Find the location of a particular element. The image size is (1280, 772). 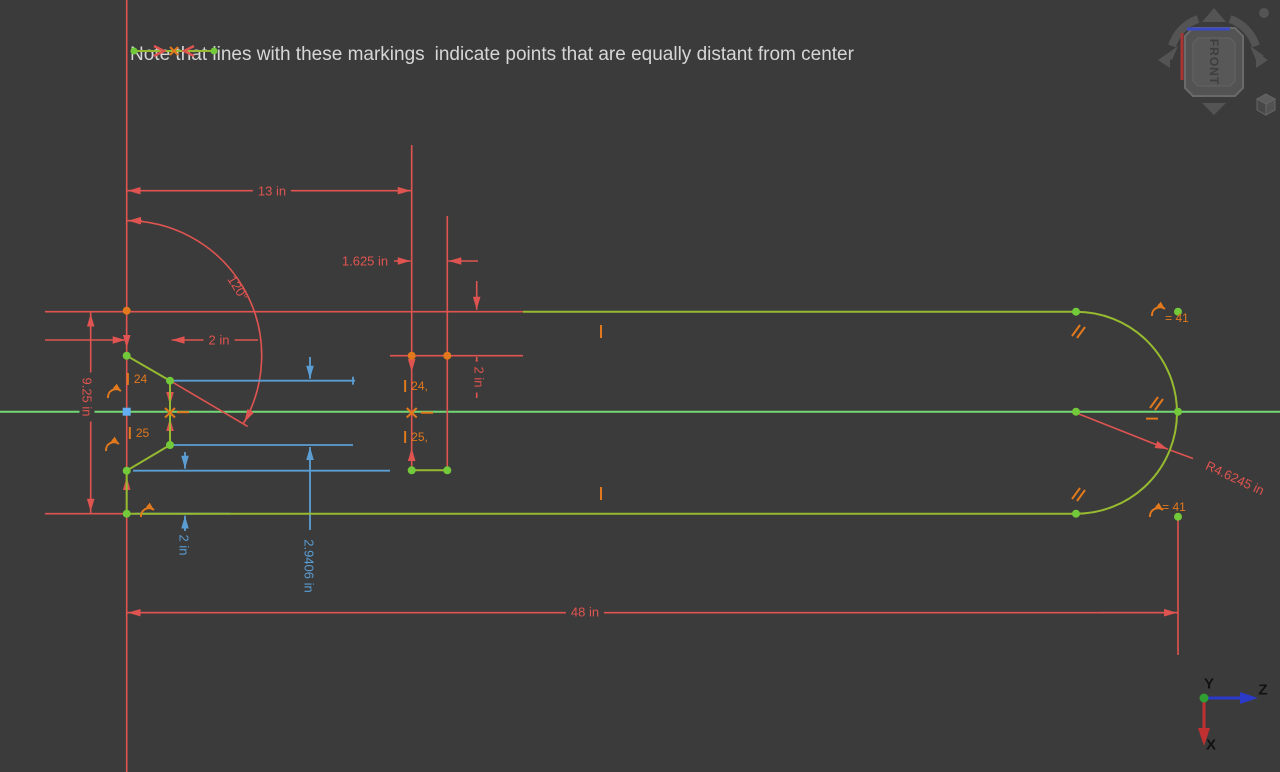

dim-label-1625in: 1.625 in is located at coordinates (365, 261).